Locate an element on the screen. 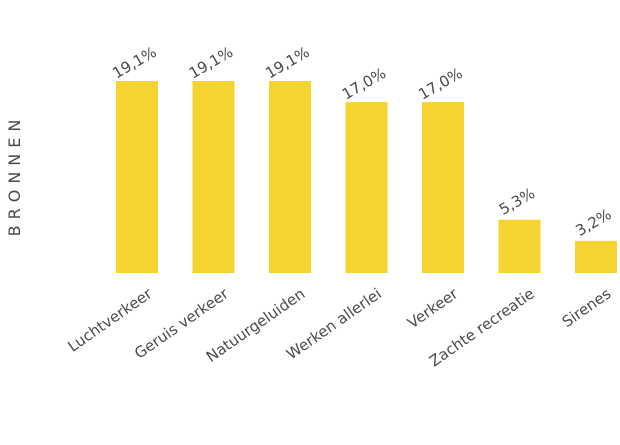 The height and width of the screenshot is (445, 620). value-label-4: 17,0% is located at coordinates (440, 83).